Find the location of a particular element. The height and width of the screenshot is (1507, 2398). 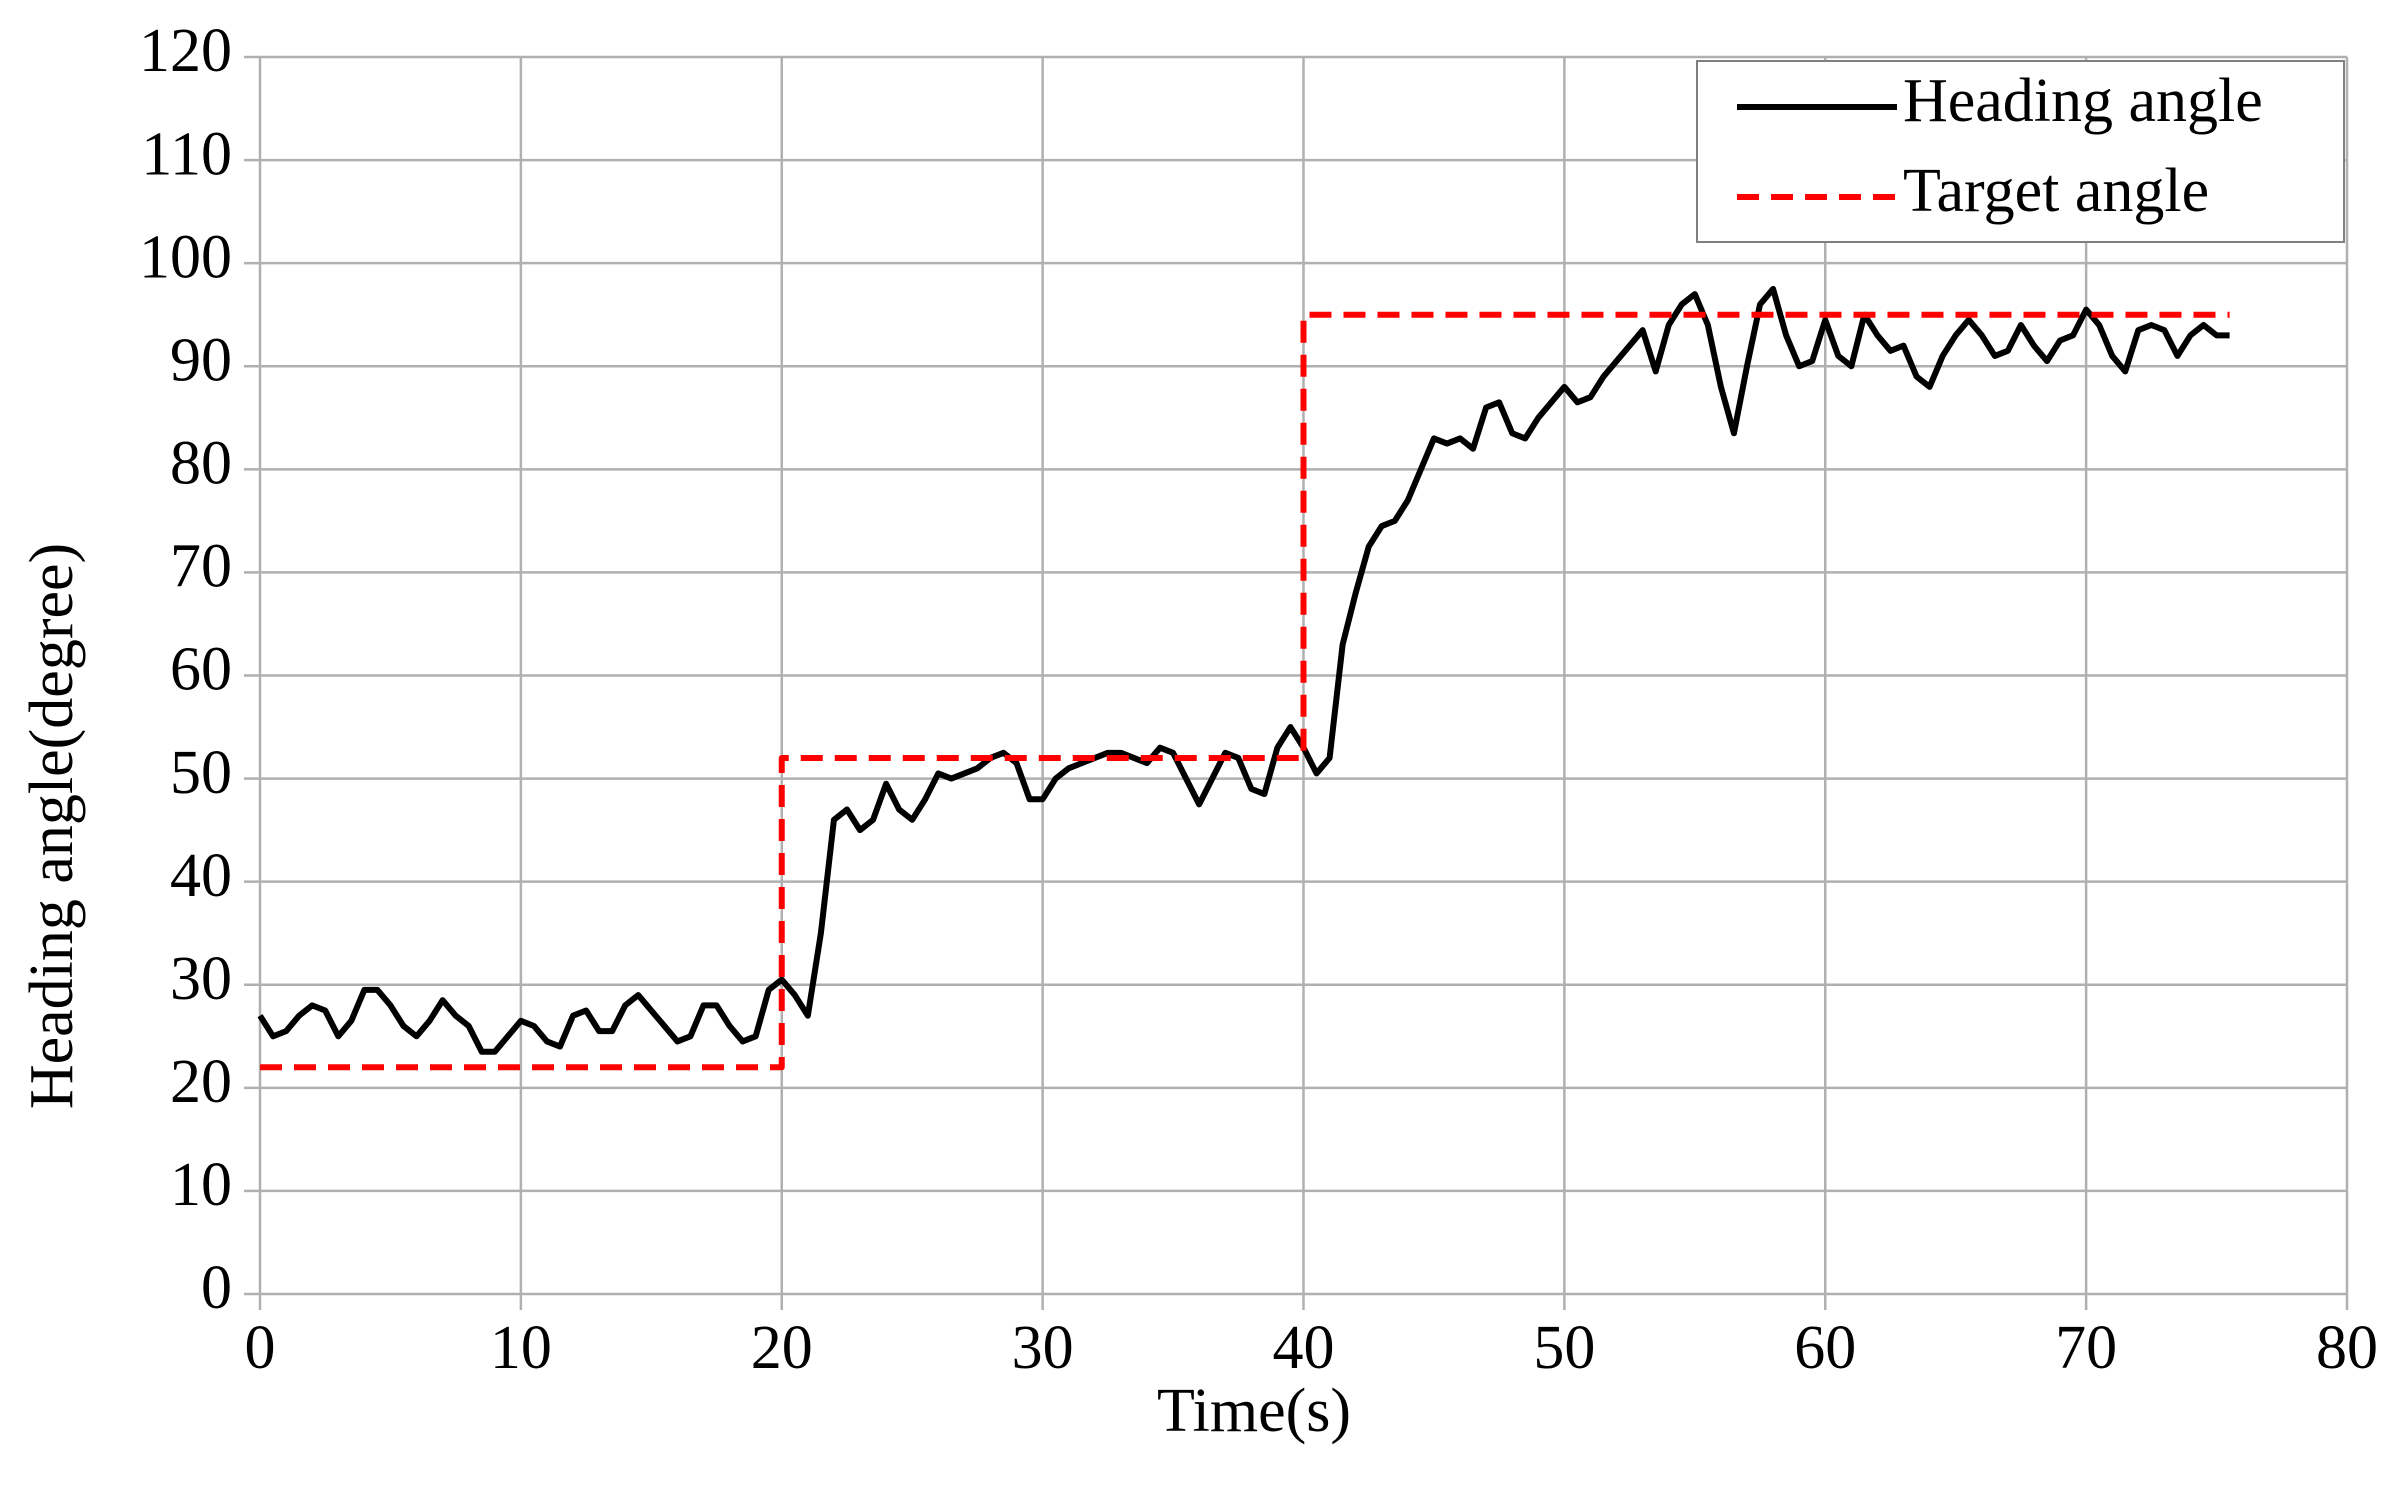

y-tick-label: 110 is located at coordinates (186, 154).